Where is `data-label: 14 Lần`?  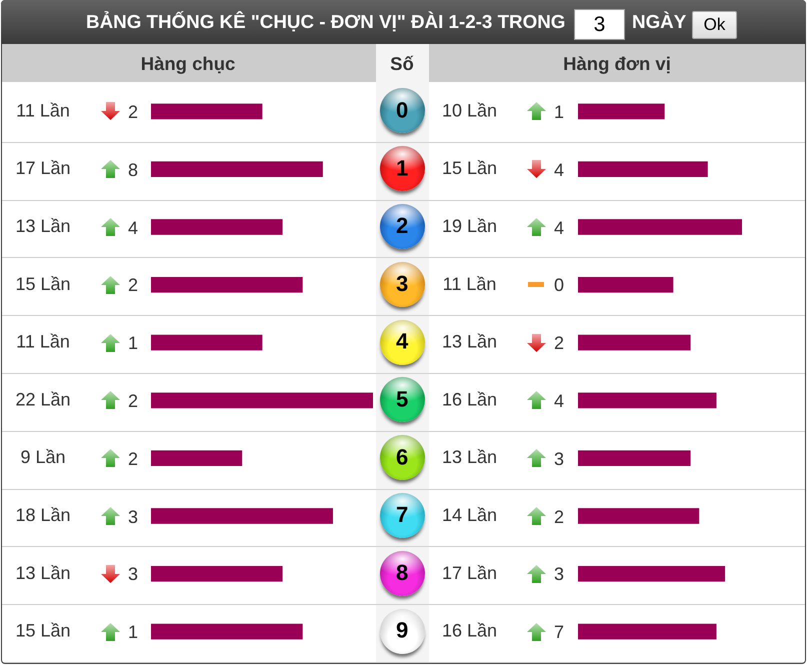 data-label: 14 Lần is located at coordinates (470, 514).